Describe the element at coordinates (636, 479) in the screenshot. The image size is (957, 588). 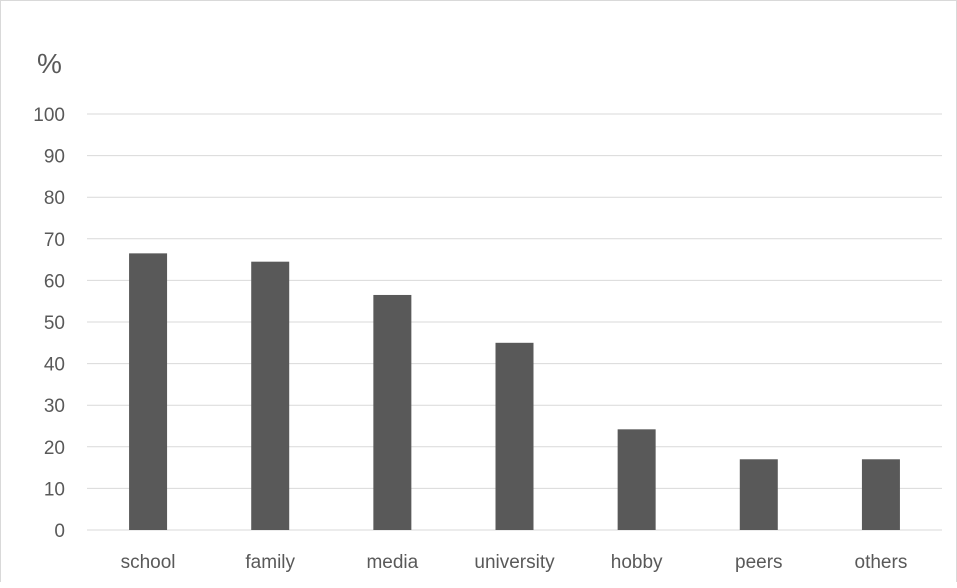
I see `bar-hobby` at that location.